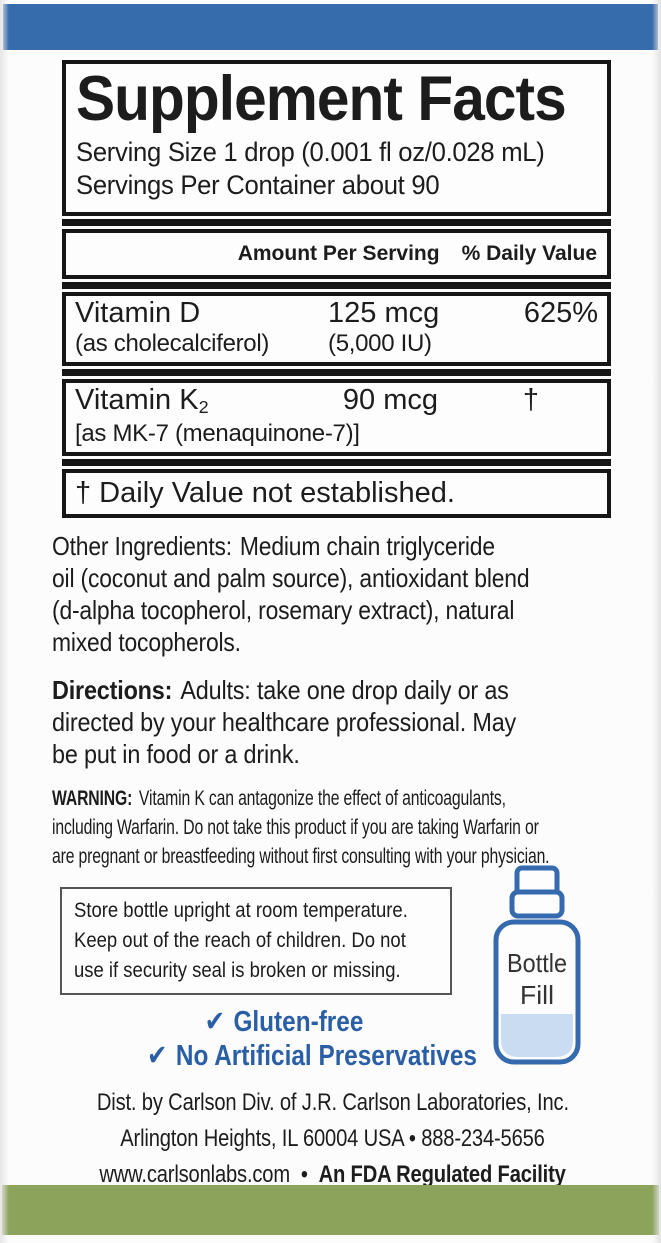 The width and height of the screenshot is (661, 1243). What do you see at coordinates (442, 1174) in the screenshot?
I see `fda-facility-text: An FDA Regulated Facility` at bounding box center [442, 1174].